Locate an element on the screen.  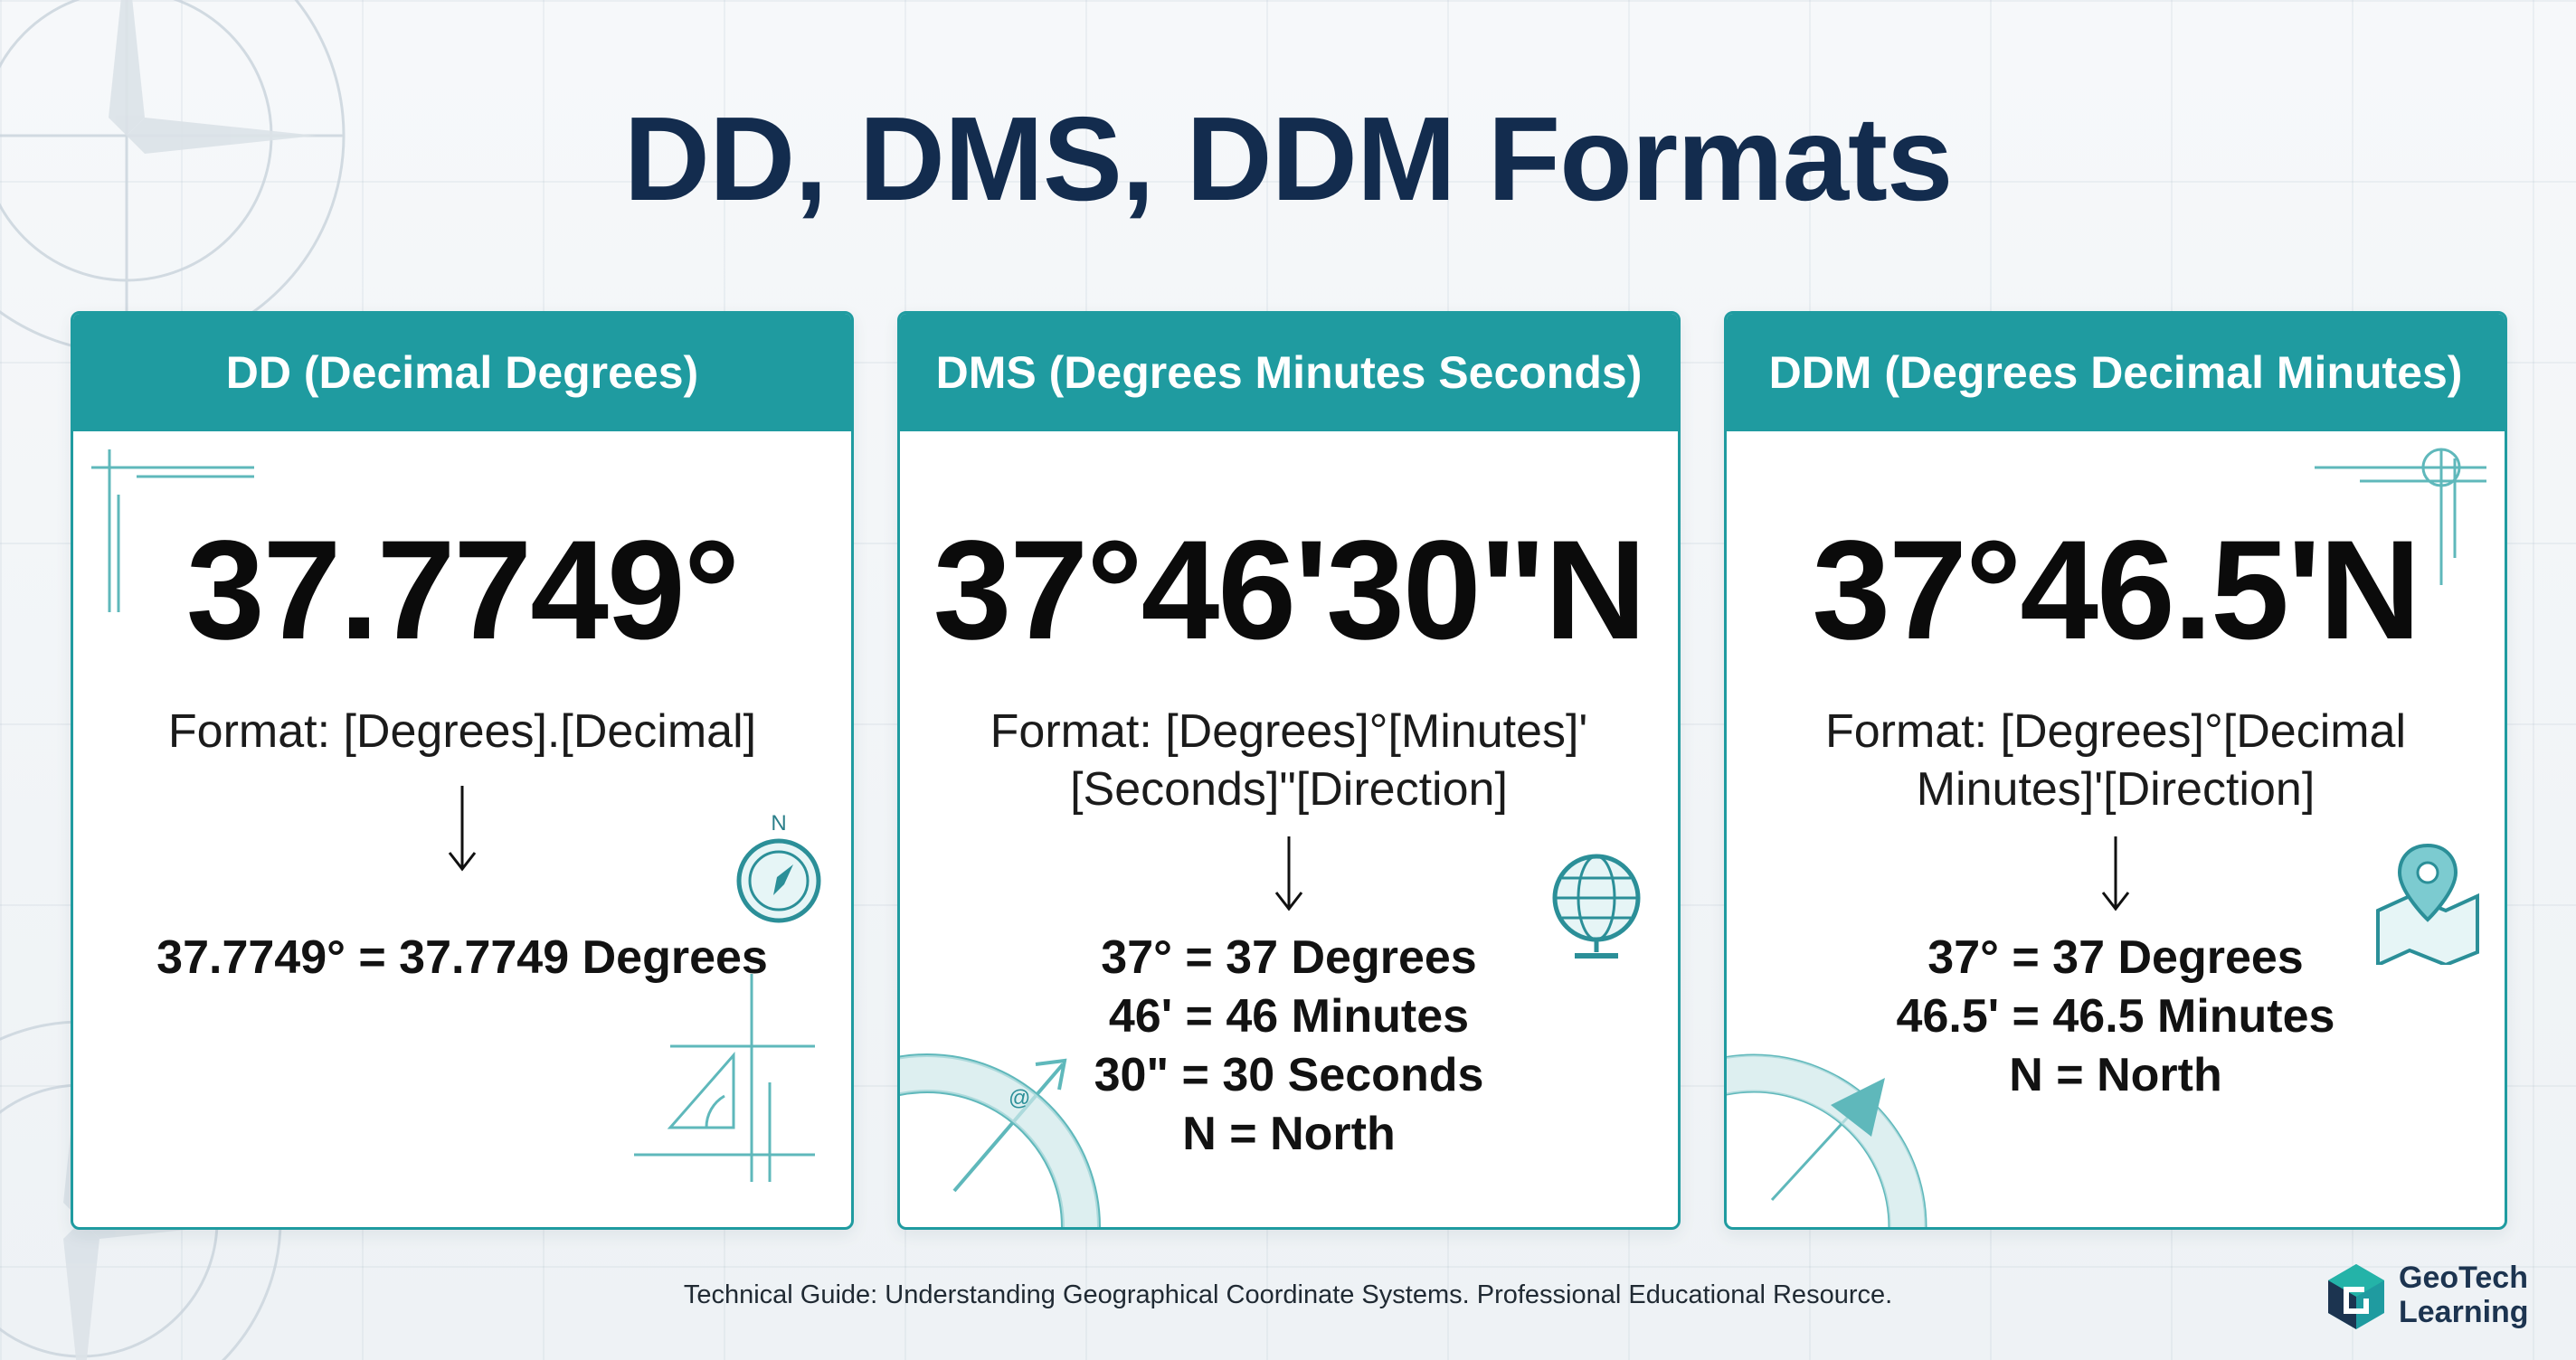
logo-hexagon-icon is located at coordinates (2356, 1296).